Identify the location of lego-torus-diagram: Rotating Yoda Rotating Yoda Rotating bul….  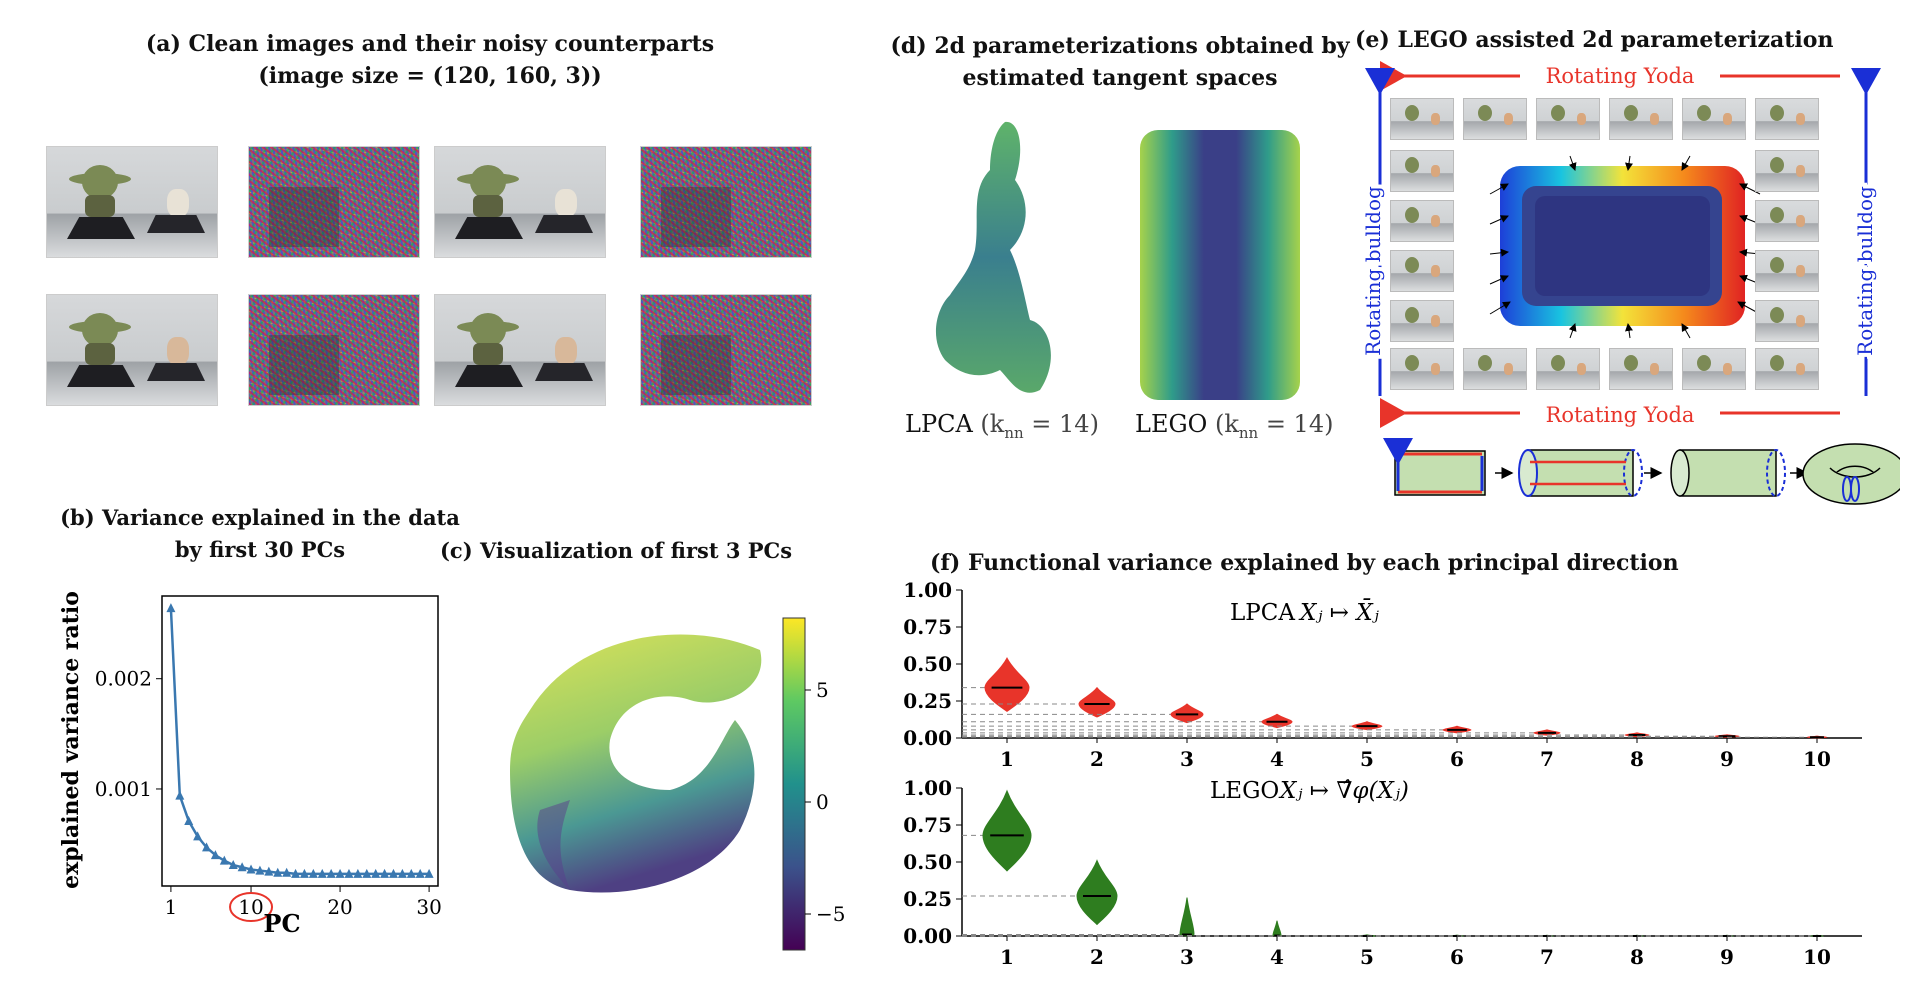
(1628, 283).